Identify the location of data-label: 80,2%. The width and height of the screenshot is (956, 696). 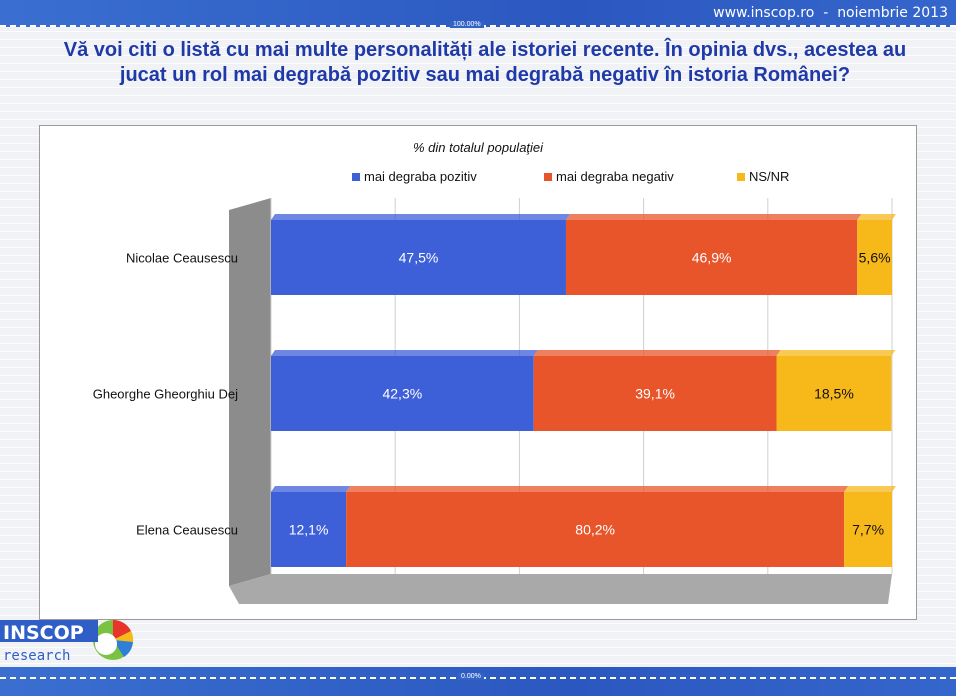
(595, 530).